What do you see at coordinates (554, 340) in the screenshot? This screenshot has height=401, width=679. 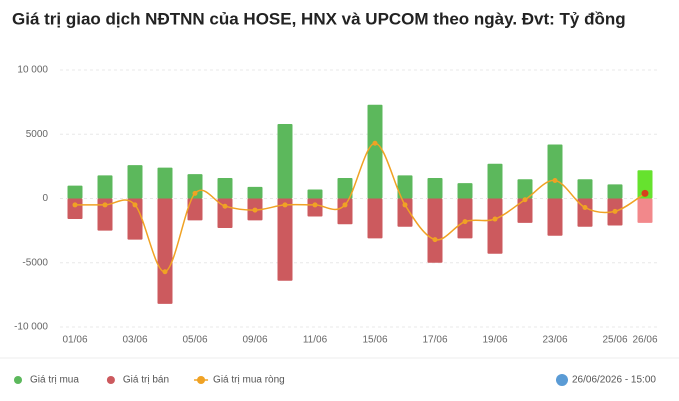 I see `x-tick-label: 23/06` at bounding box center [554, 340].